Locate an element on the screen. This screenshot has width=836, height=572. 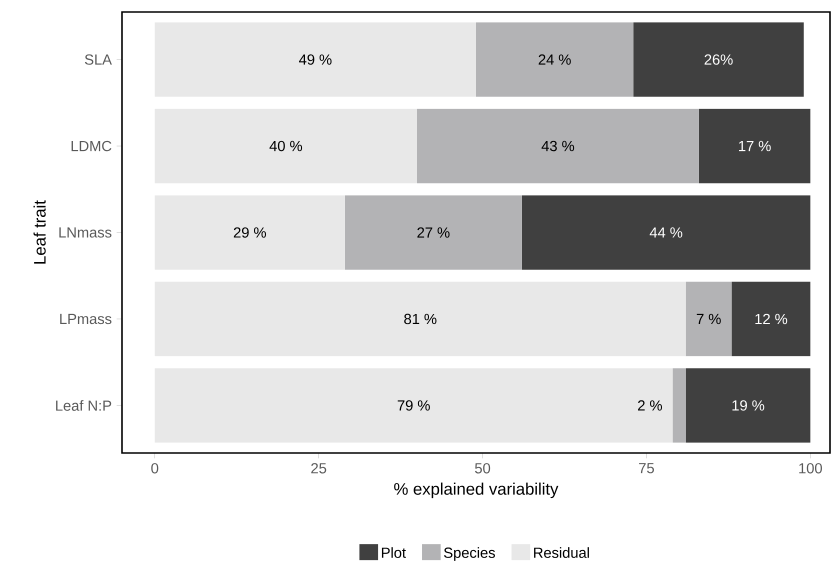
data-label: 19 % is located at coordinates (748, 405).